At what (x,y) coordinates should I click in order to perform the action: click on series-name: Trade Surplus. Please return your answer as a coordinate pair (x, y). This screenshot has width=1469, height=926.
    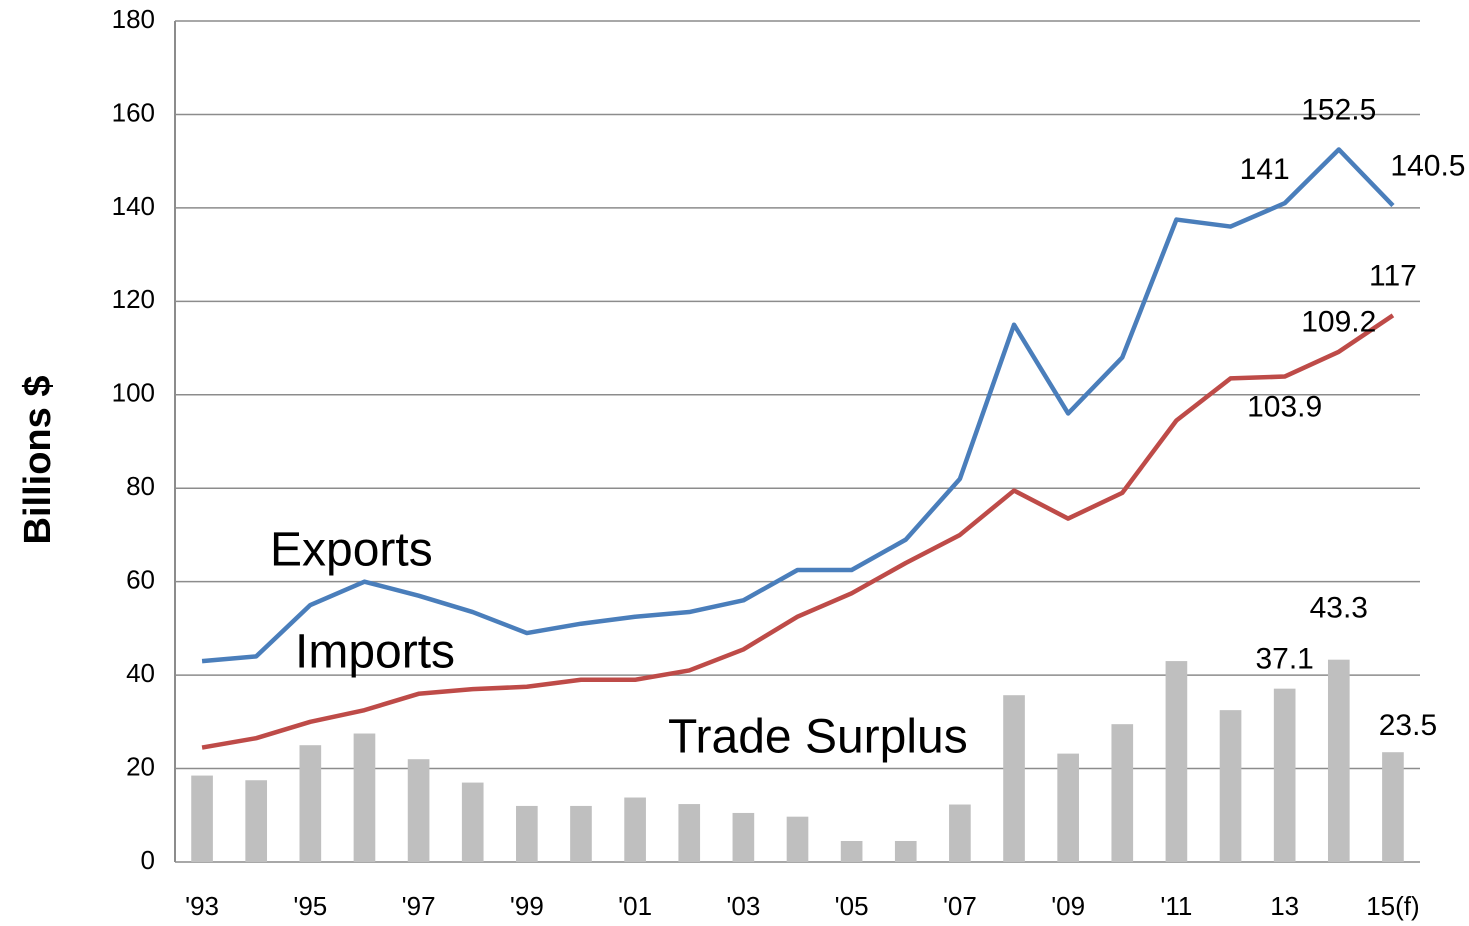
    Looking at the image, I should click on (818, 737).